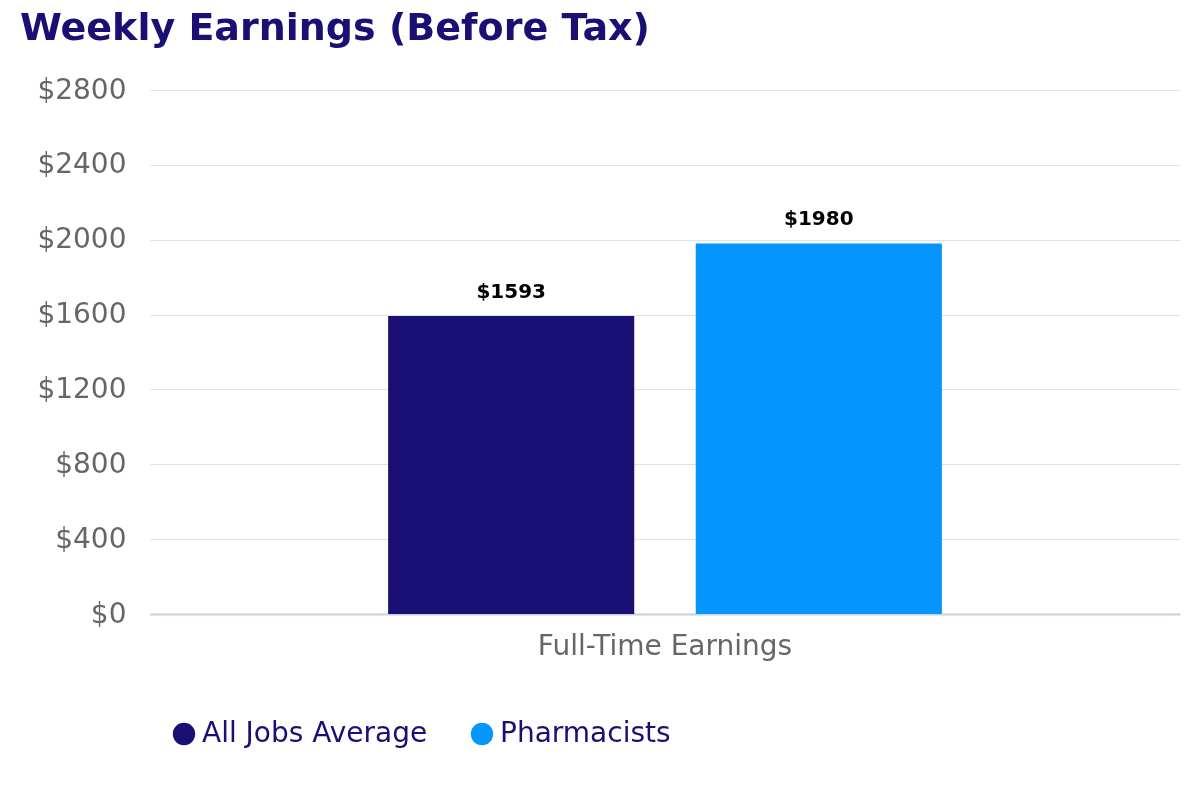 The image size is (1200, 800). Describe the element at coordinates (82, 314) in the screenshot. I see `y-tick-label: $1600` at that location.